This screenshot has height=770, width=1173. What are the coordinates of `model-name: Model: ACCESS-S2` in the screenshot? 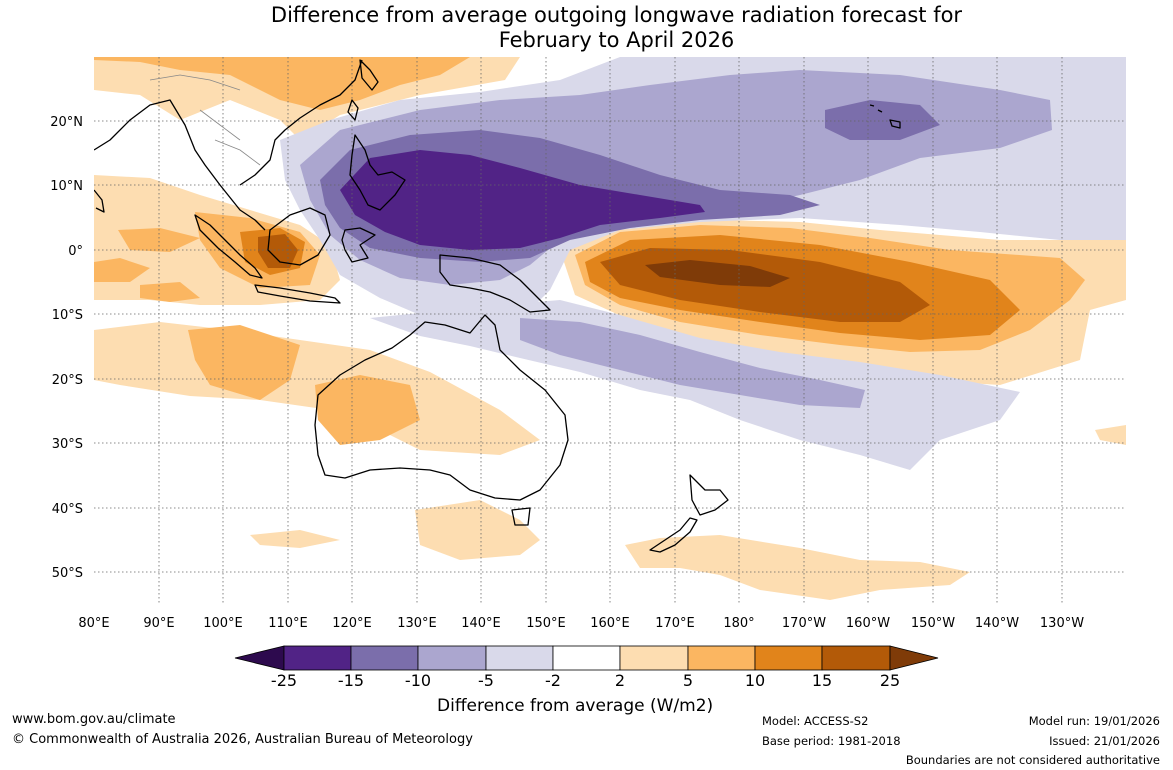 It's located at (815, 721).